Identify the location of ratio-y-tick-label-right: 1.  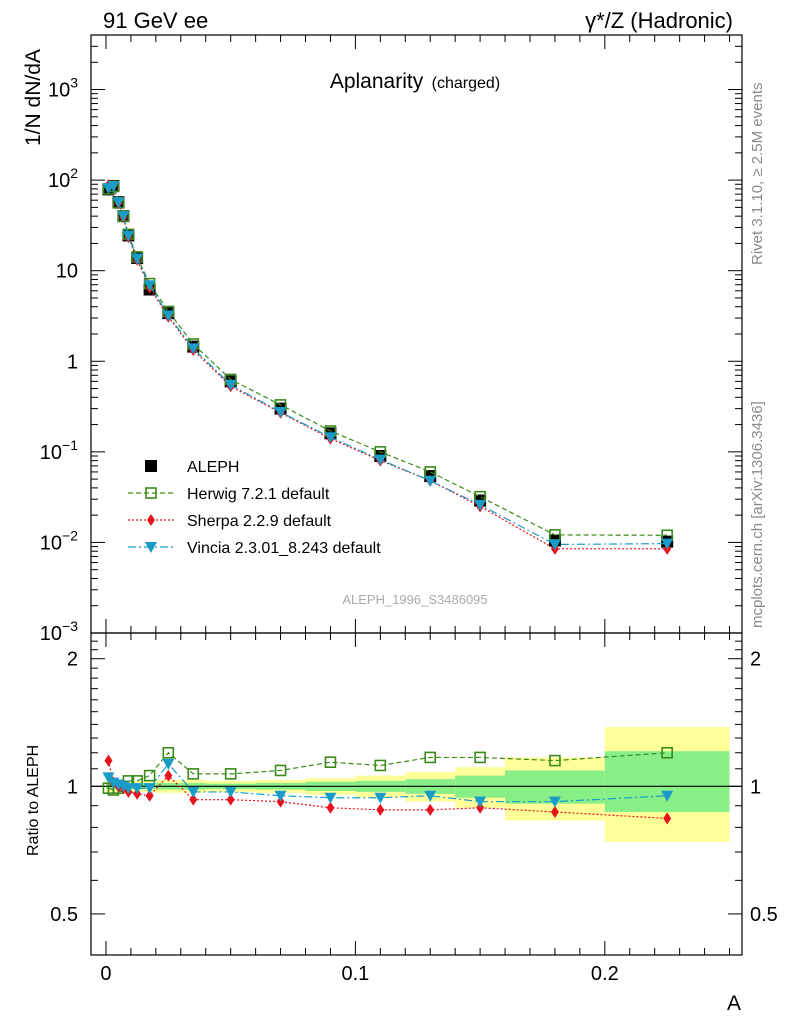
(755, 787).